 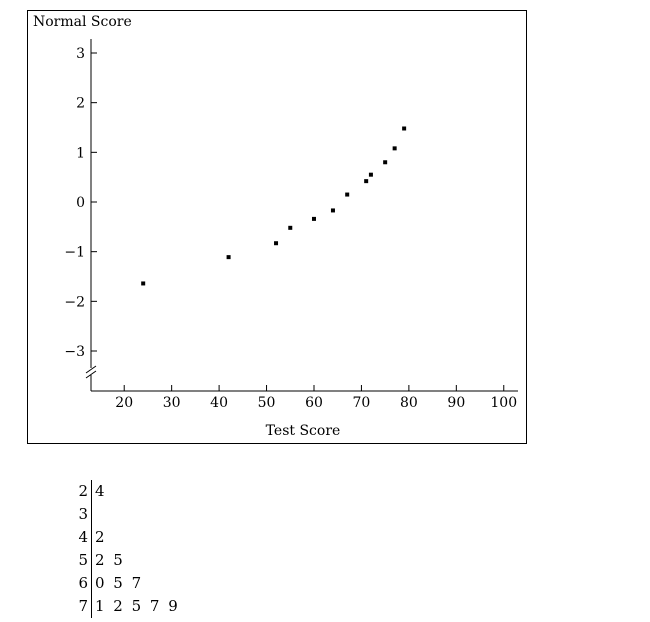 What do you see at coordinates (362, 403) in the screenshot?
I see `x-tick-label: 70` at bounding box center [362, 403].